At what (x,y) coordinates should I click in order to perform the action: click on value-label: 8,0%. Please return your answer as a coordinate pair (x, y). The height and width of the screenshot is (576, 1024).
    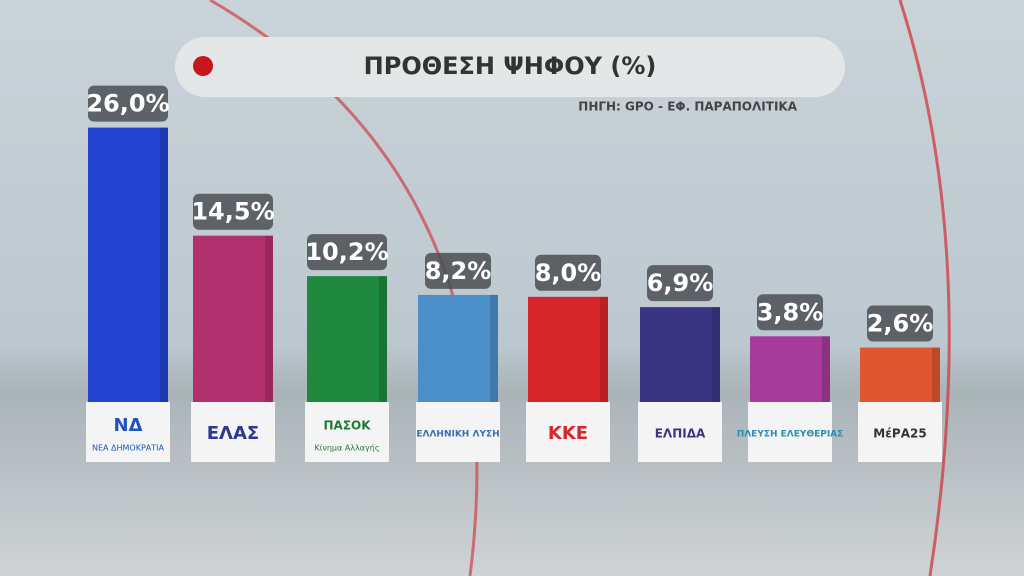
    Looking at the image, I should click on (568, 273).